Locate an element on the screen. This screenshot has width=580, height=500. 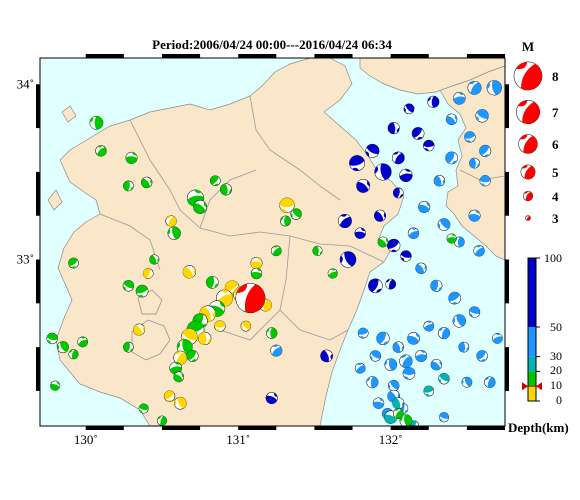
lat-tick-label: 34˚ is located at coordinates (25, 83).